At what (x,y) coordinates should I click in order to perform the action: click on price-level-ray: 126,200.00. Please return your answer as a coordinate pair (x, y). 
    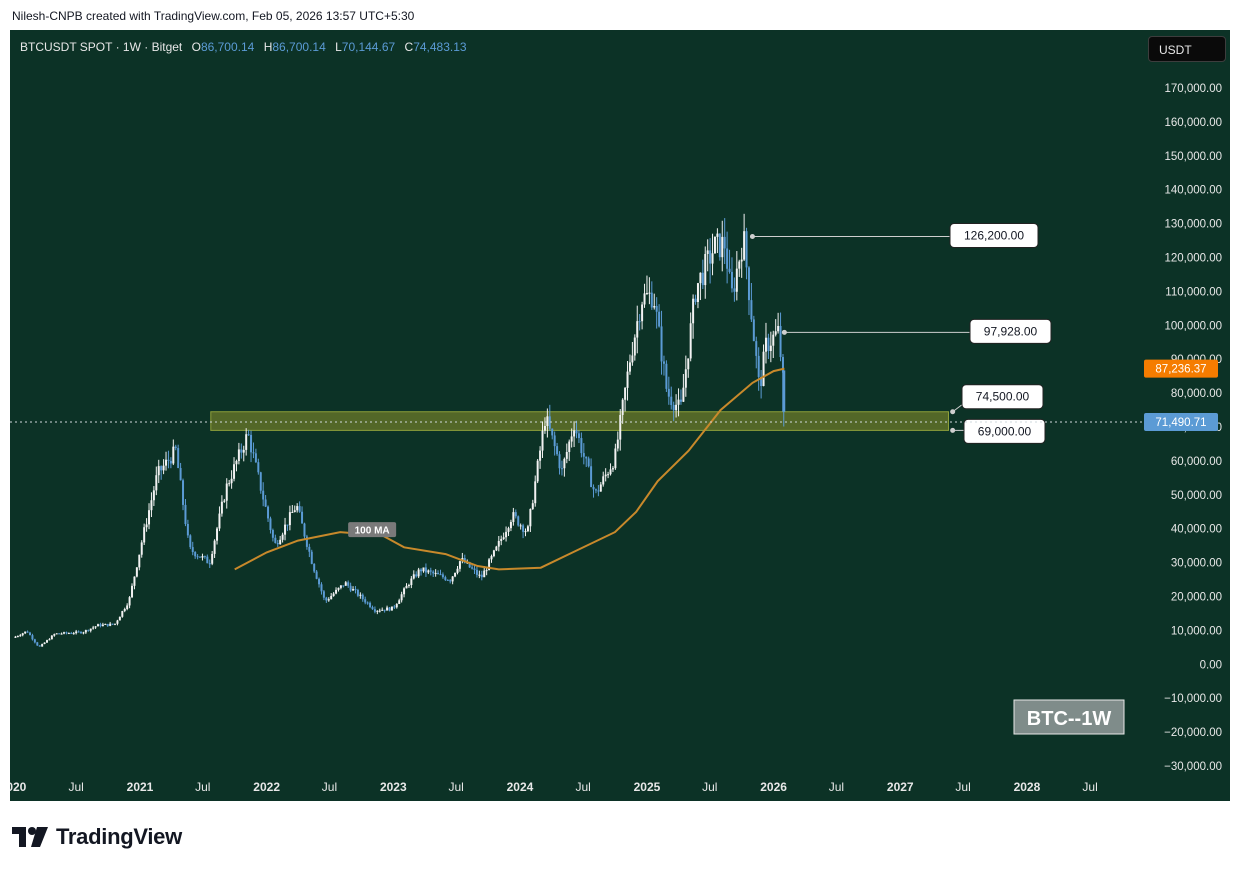
    Looking at the image, I should click on (894, 235).